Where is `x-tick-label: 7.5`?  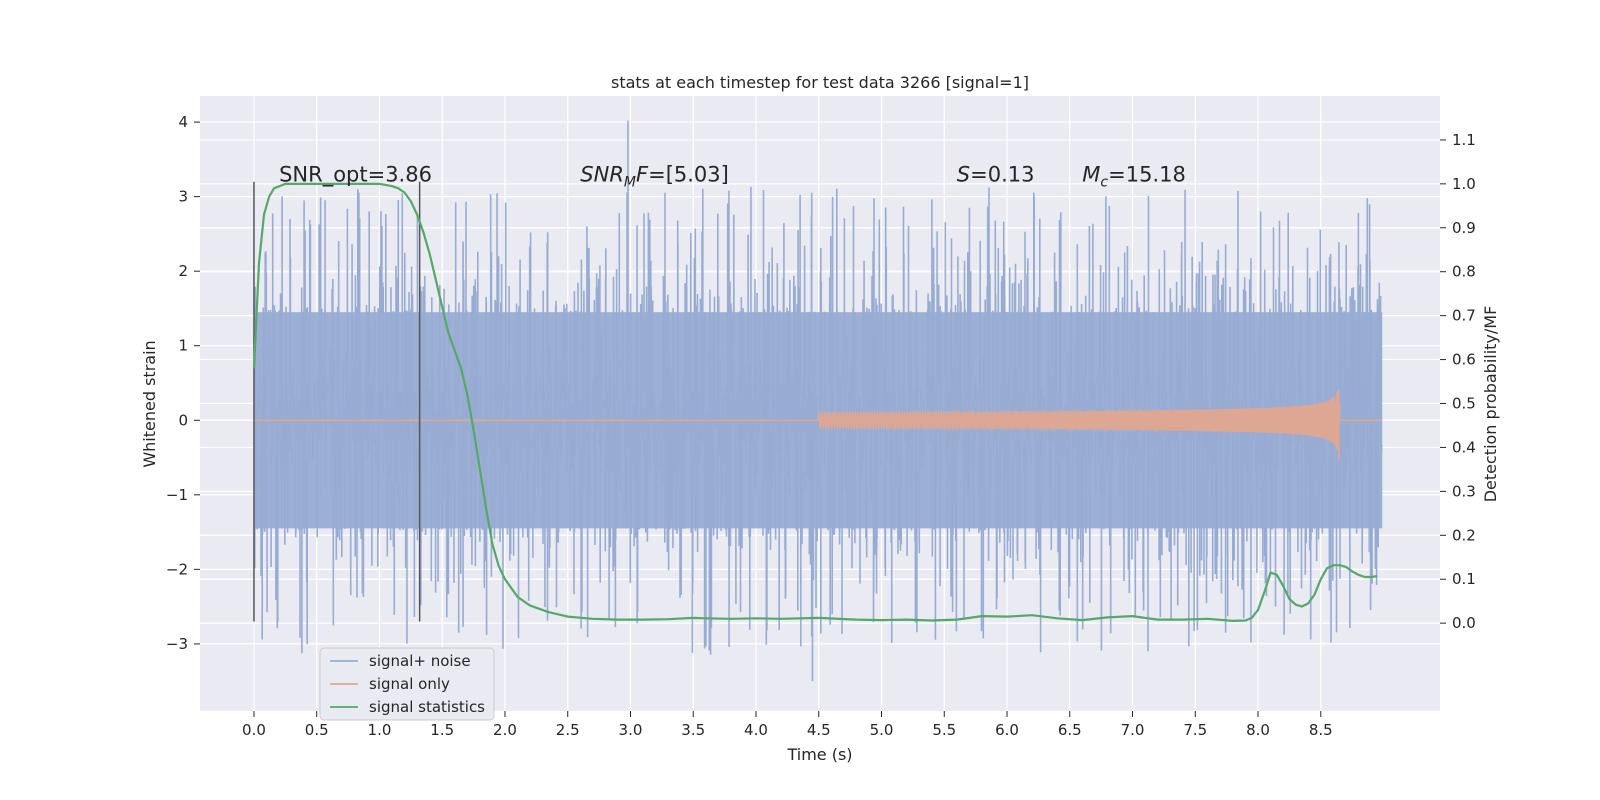 x-tick-label: 7.5 is located at coordinates (1195, 730).